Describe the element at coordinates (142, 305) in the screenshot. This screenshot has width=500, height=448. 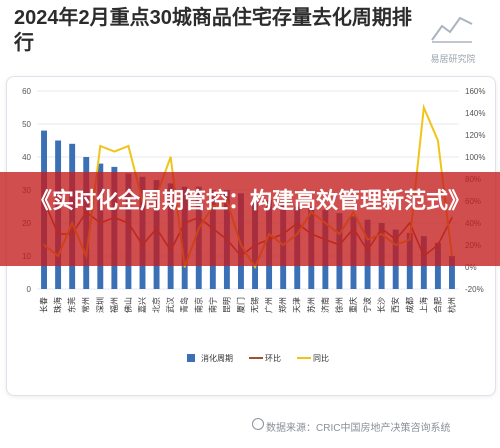
I see `x-tick-label: 嘉兴` at that location.